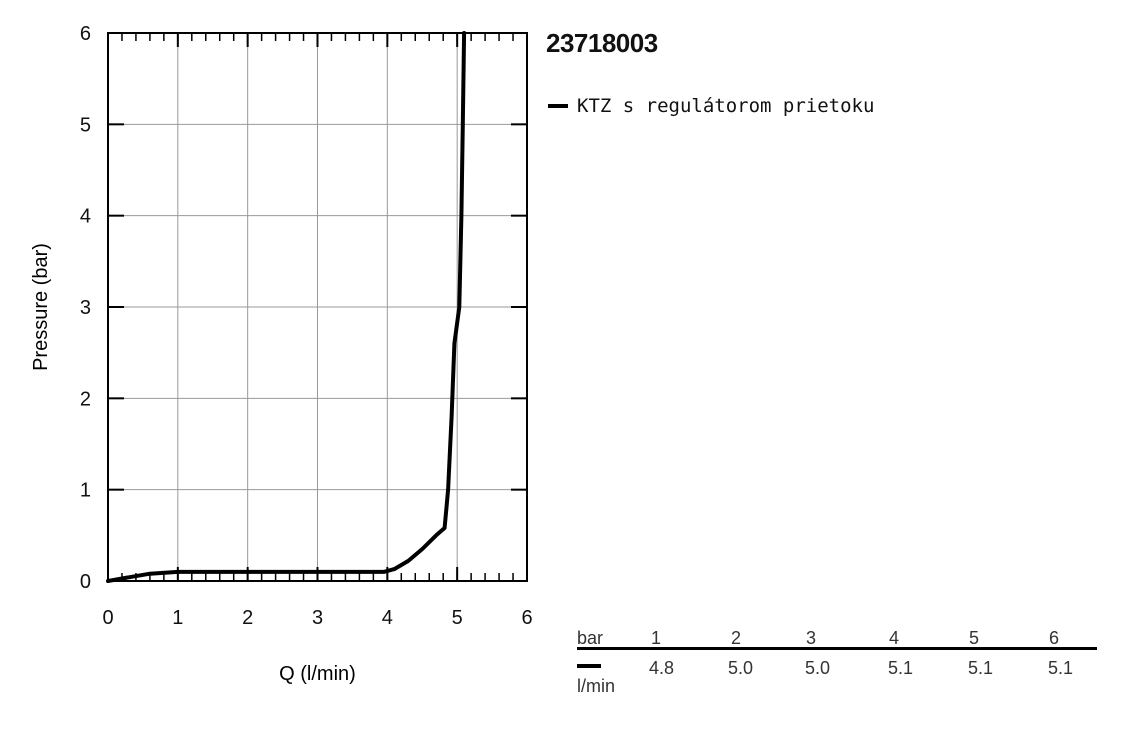 This screenshot has height=747, width=1146. I want to click on x-tick-label: 3, so click(317, 618).